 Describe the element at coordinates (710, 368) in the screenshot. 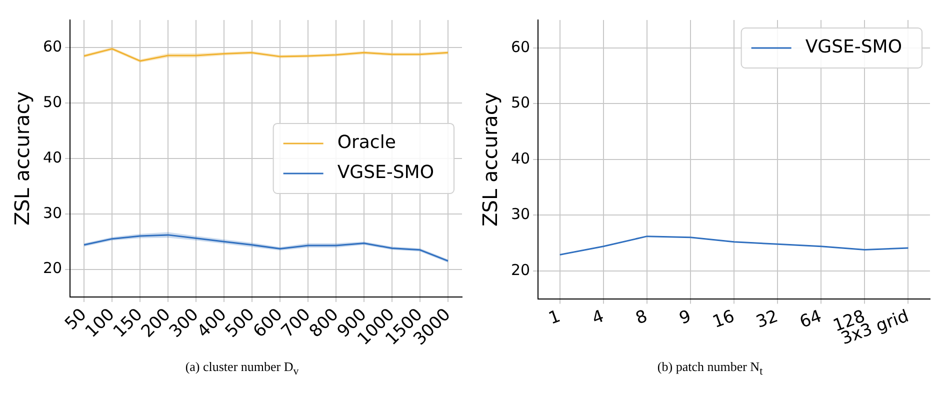

I see `text: (b) patch number N$_{t}$` at that location.